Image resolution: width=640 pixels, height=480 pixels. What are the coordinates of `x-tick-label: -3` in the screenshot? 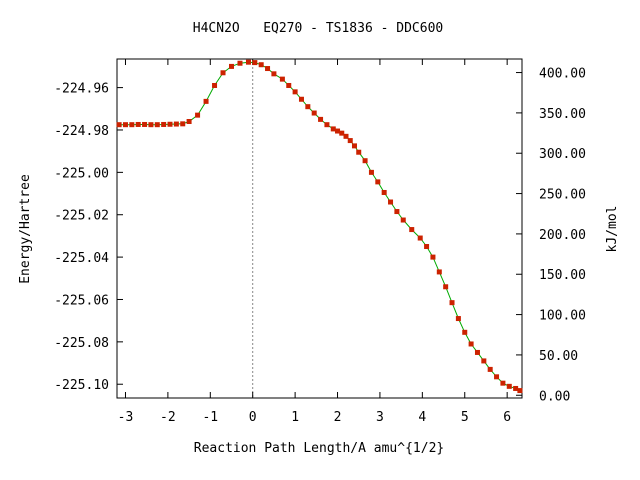 It's located at (126, 417).